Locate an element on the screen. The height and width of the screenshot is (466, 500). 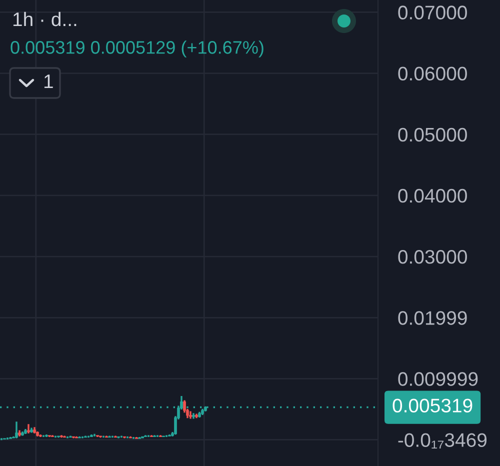
y-tick-label: 0.05000 is located at coordinates (432, 135).